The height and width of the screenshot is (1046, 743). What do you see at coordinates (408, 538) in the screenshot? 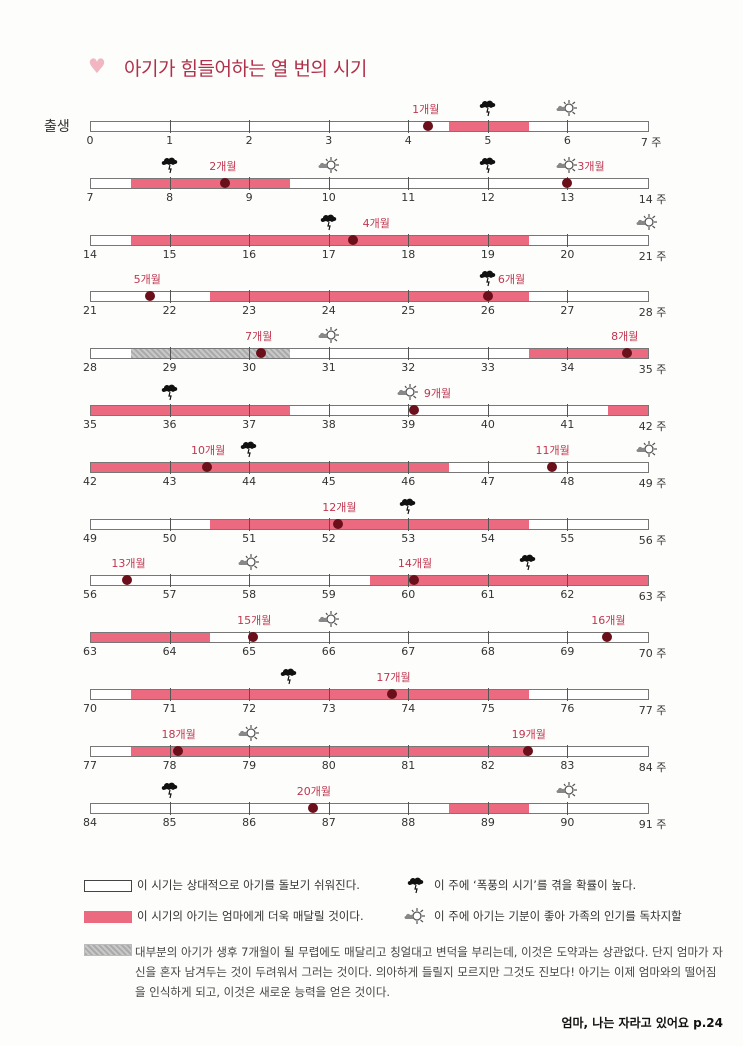
I see `week-label: 53` at bounding box center [408, 538].